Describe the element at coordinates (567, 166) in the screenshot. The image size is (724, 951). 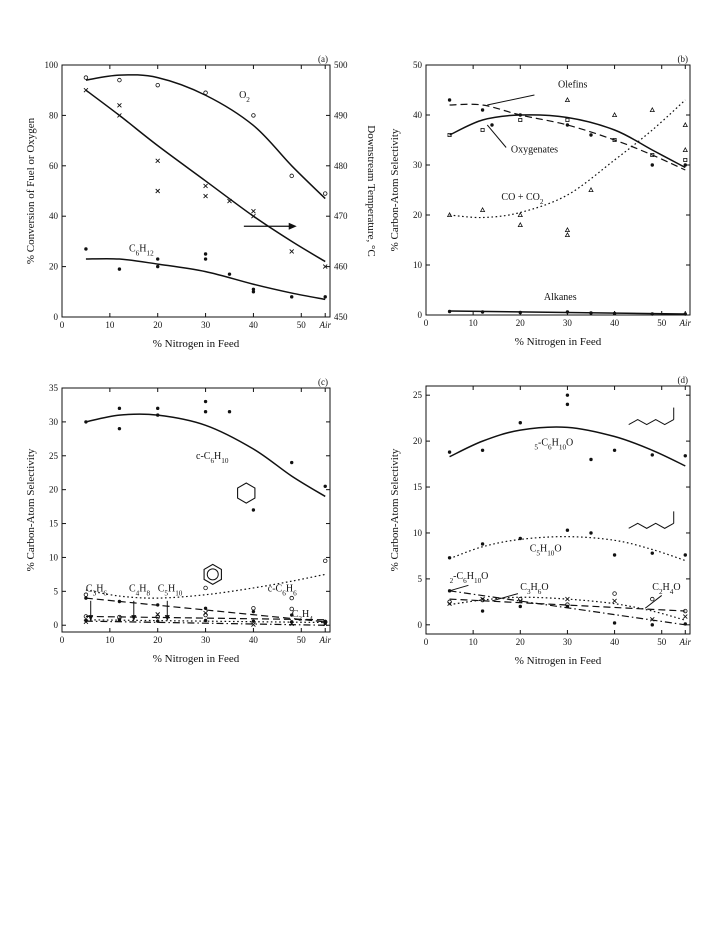
I see `series-co-co2: CO + CO2​` at that location.